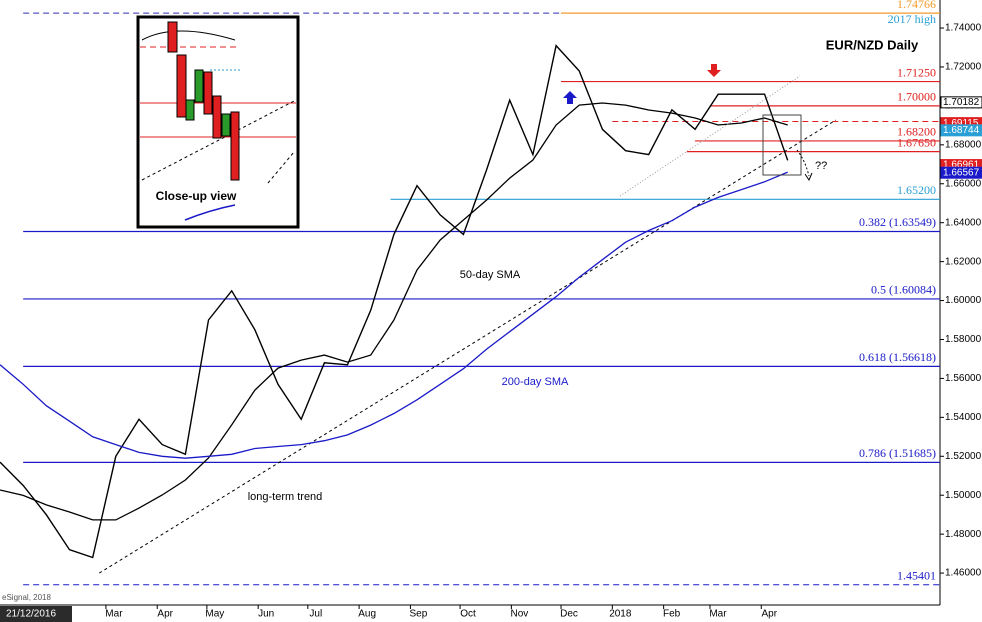 The height and width of the screenshot is (622, 982). What do you see at coordinates (963, 300) in the screenshot?
I see `y-tick-label: 1.60000` at bounding box center [963, 300].